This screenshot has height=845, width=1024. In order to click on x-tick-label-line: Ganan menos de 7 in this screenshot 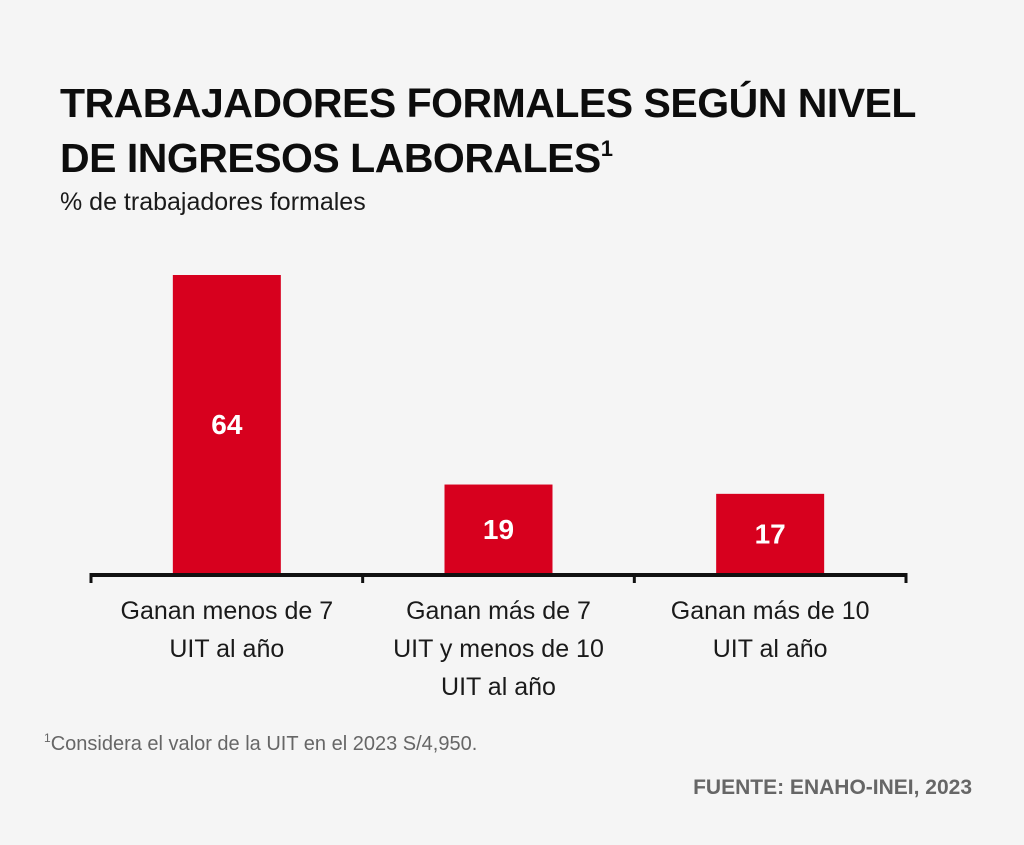, I will do `click(227, 611)`.